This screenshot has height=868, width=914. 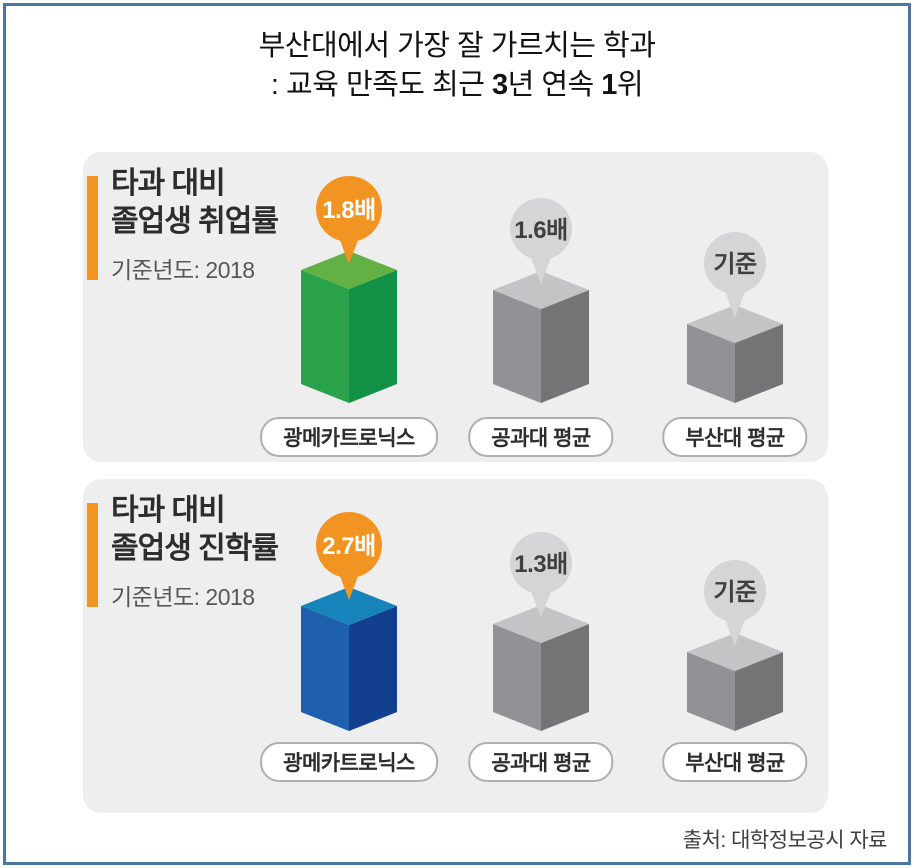 I want to click on panel-header-line-2: 졸업생 진학률, so click(x=195, y=548).